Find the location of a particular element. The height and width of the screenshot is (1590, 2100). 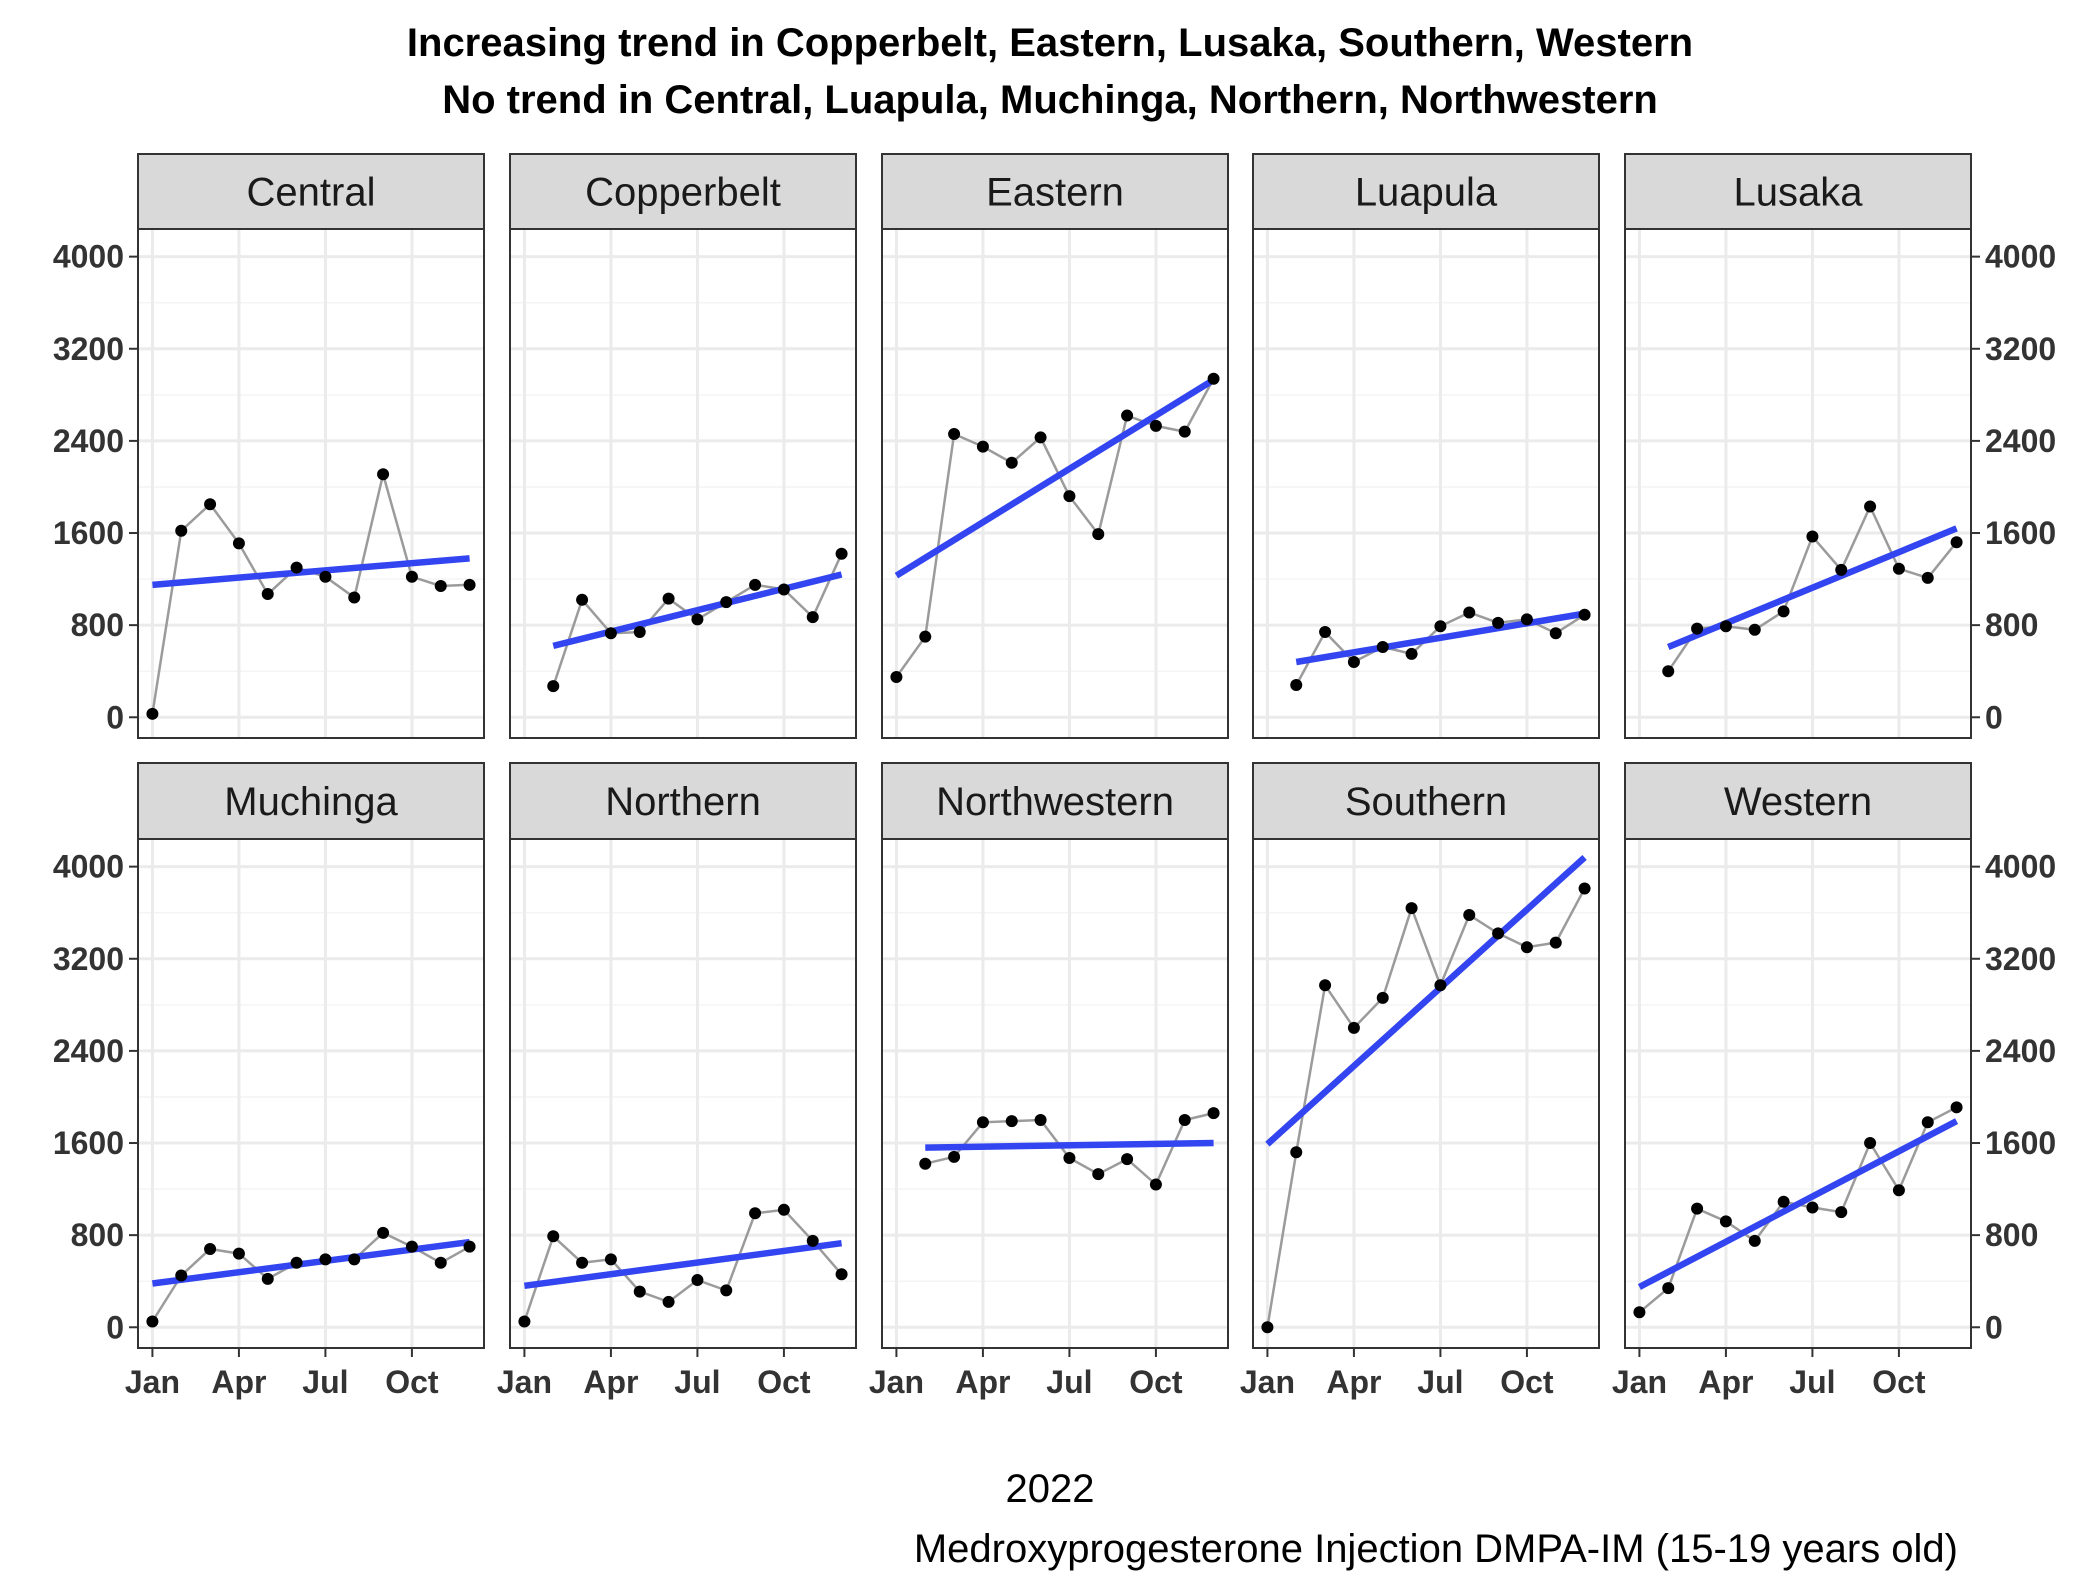

facet-panel-southern: Southern Jan Apr Jul Oct is located at coordinates (1420, 1081).